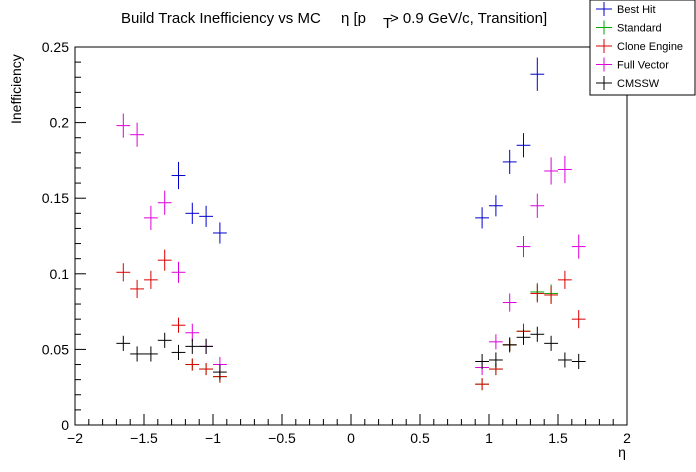 This screenshot has height=472, width=696. Describe the element at coordinates (213, 438) in the screenshot. I see `x-tick-label: −1` at that location.